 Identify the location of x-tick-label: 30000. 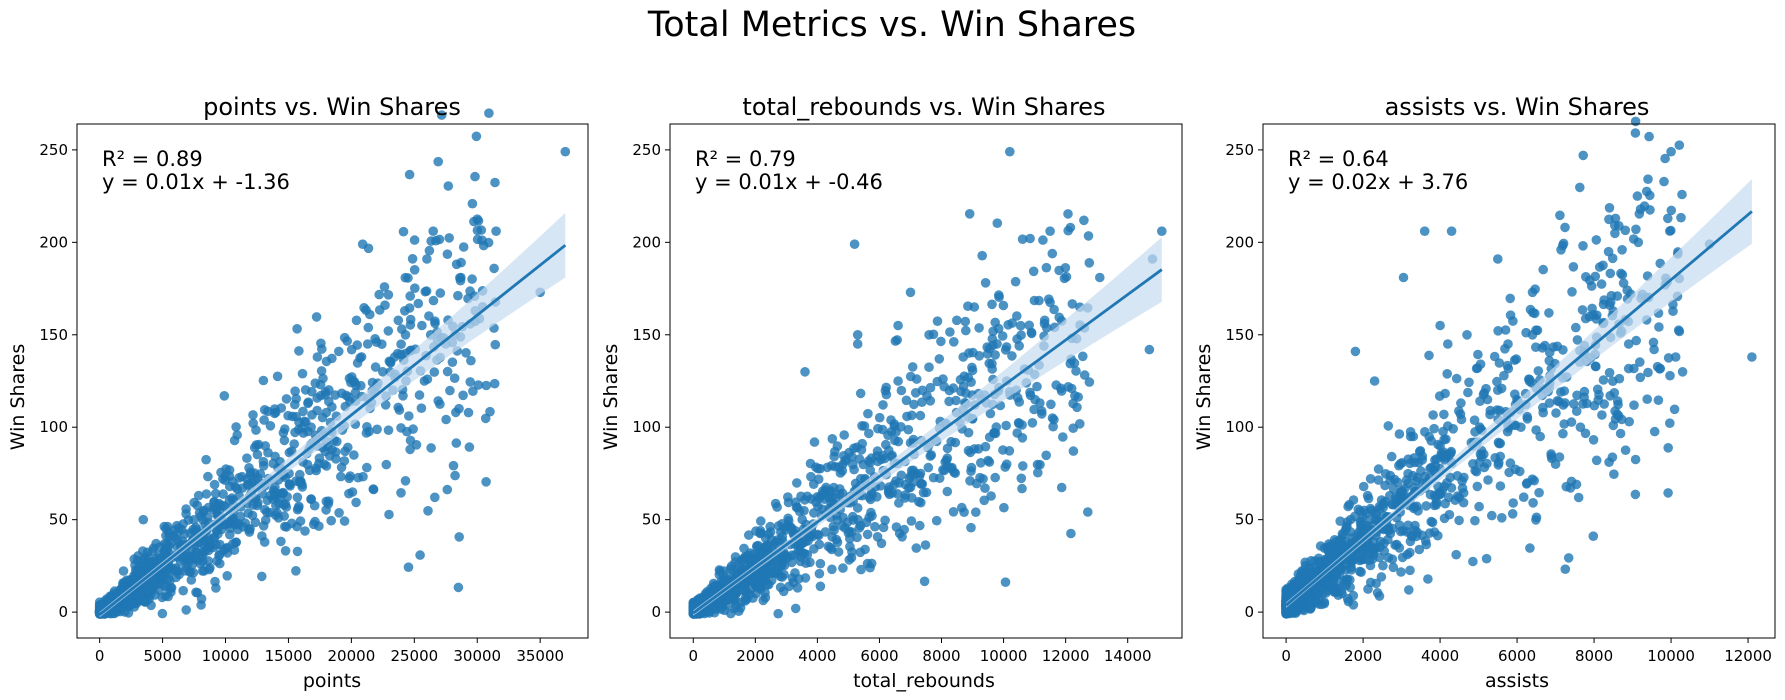
(477, 656).